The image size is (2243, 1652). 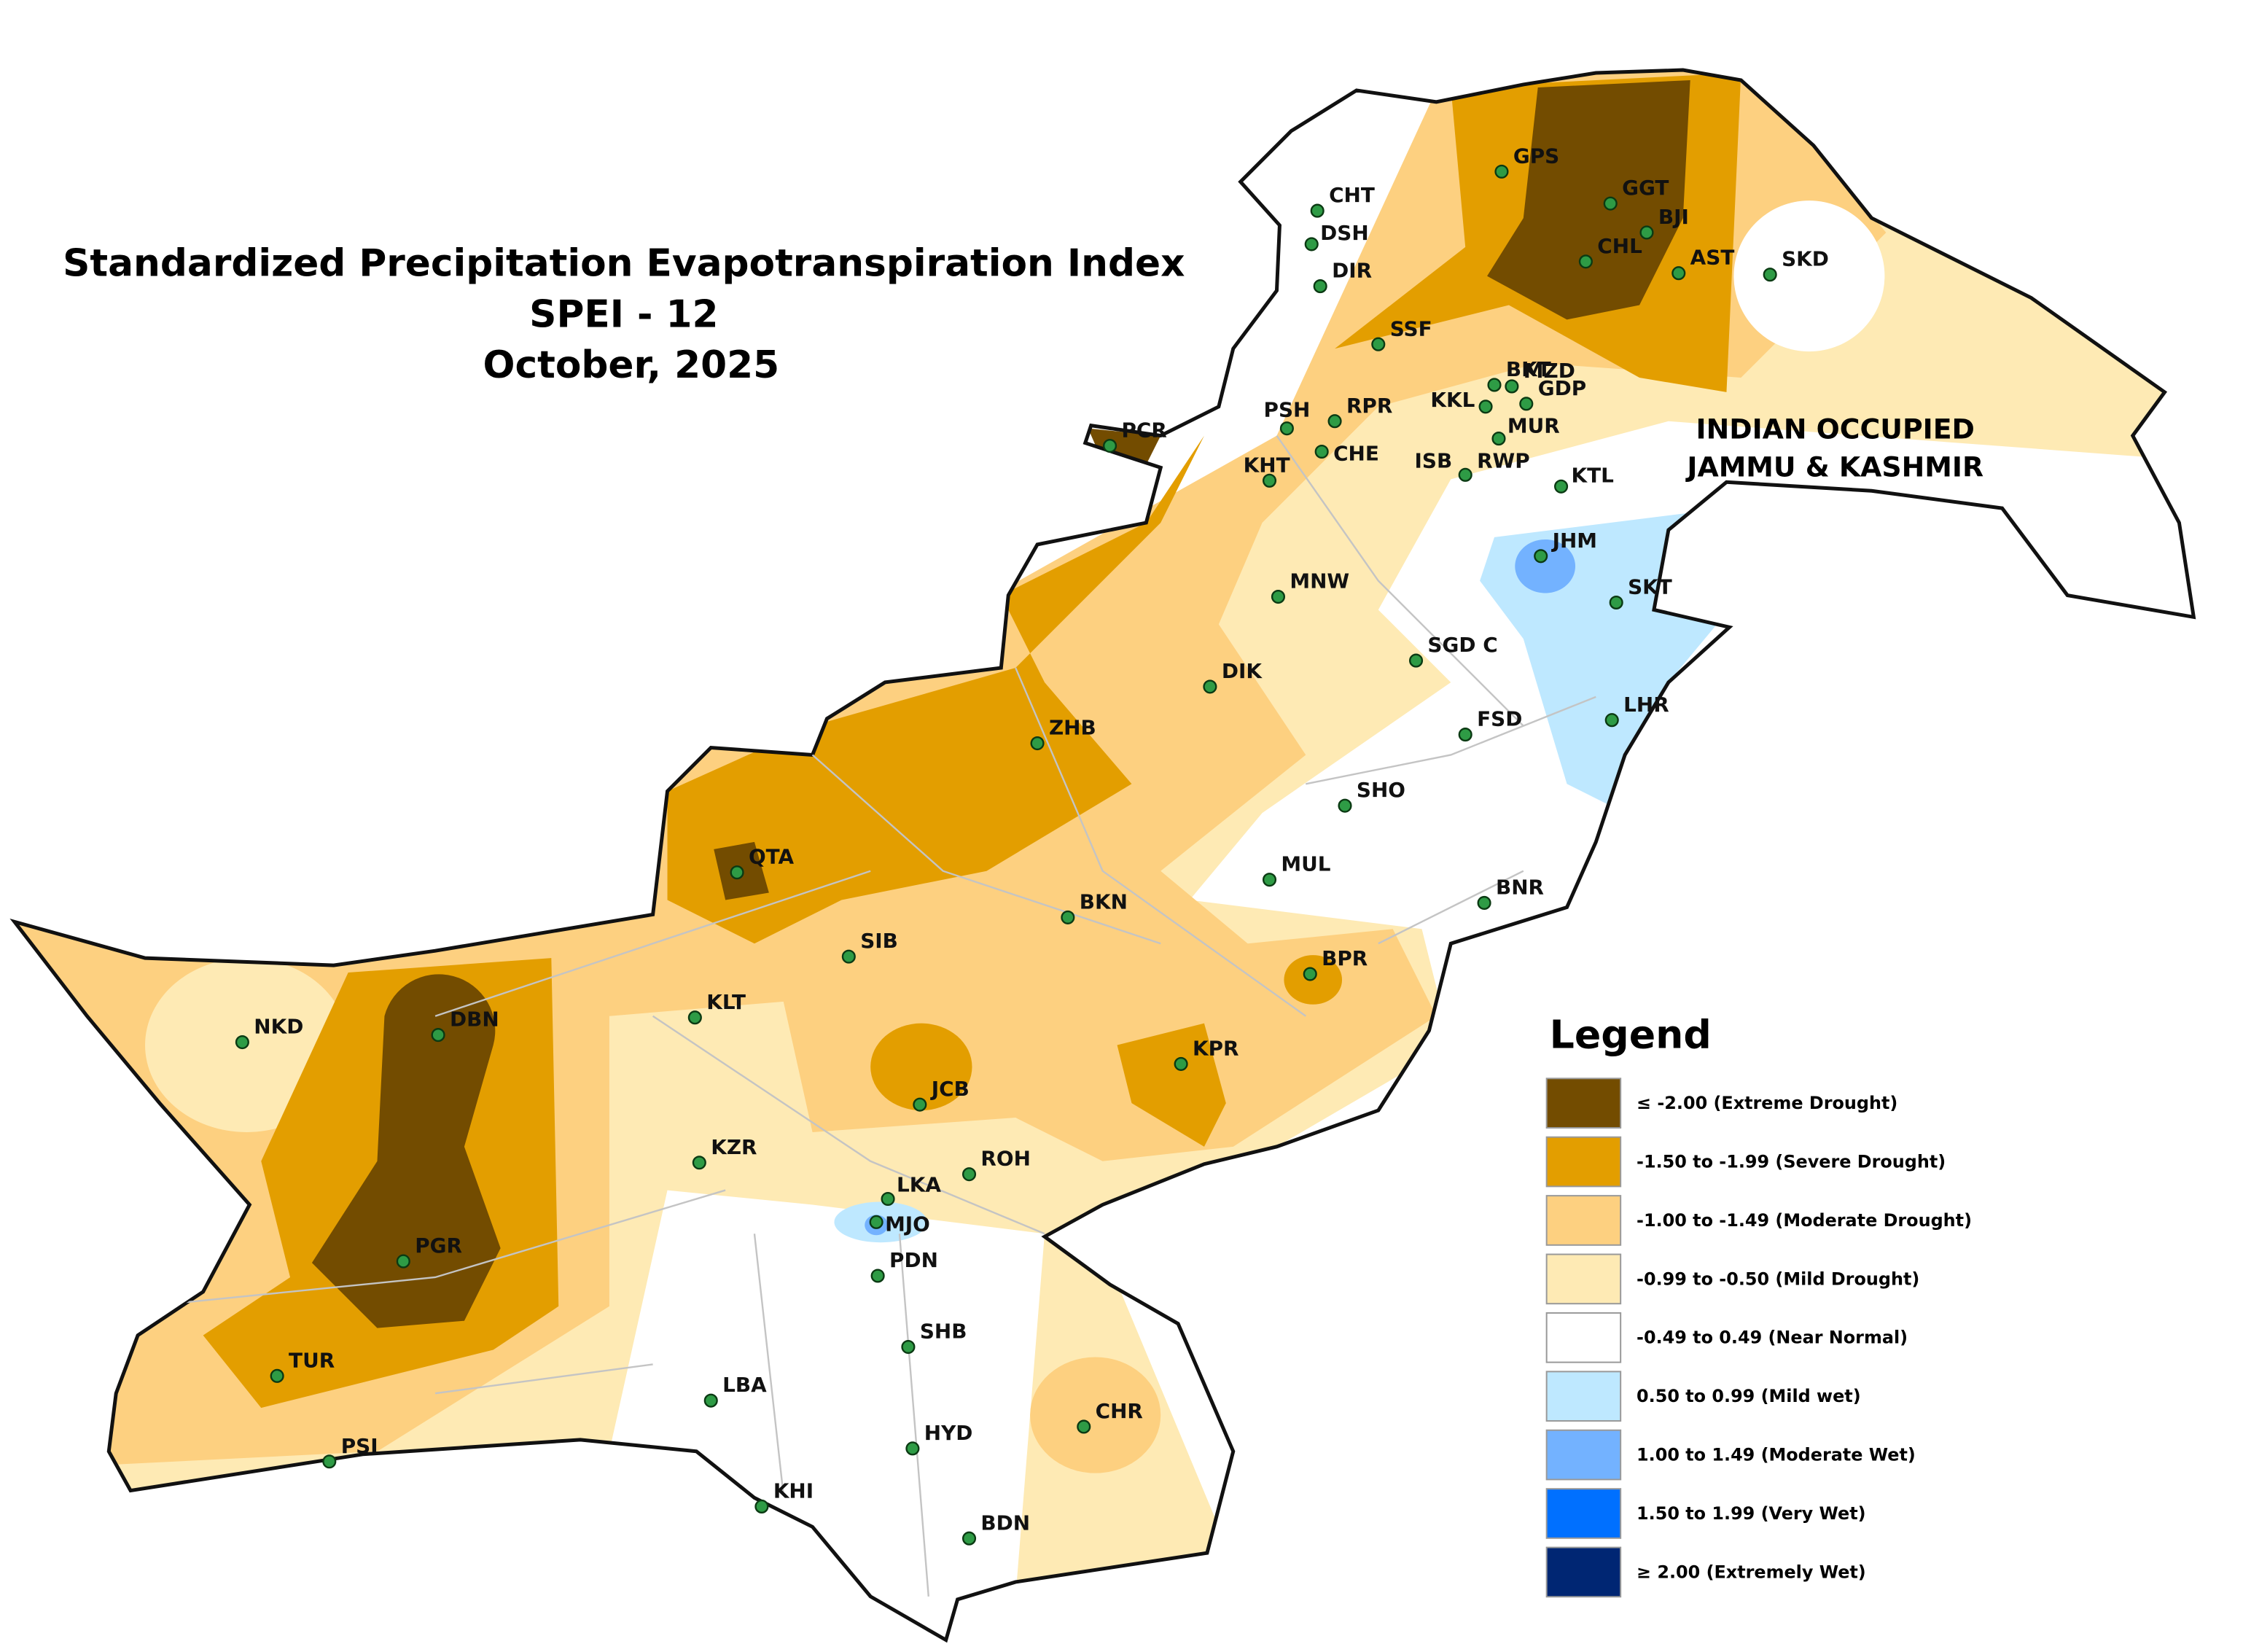 I want to click on station-label: PCR, so click(x=1143, y=431).